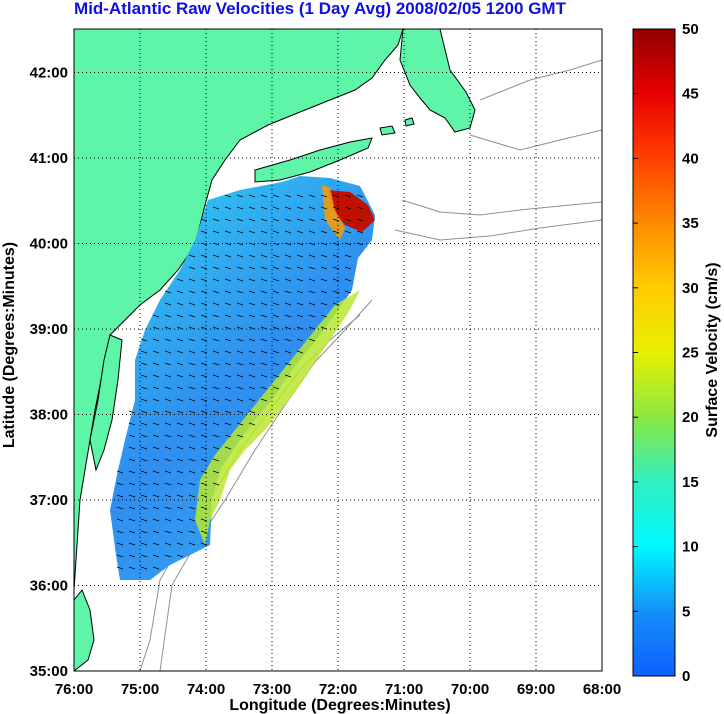 Image resolution: width=724 pixels, height=714 pixels. What do you see at coordinates (206, 689) in the screenshot?
I see `x-tick-label: 74:00` at bounding box center [206, 689].